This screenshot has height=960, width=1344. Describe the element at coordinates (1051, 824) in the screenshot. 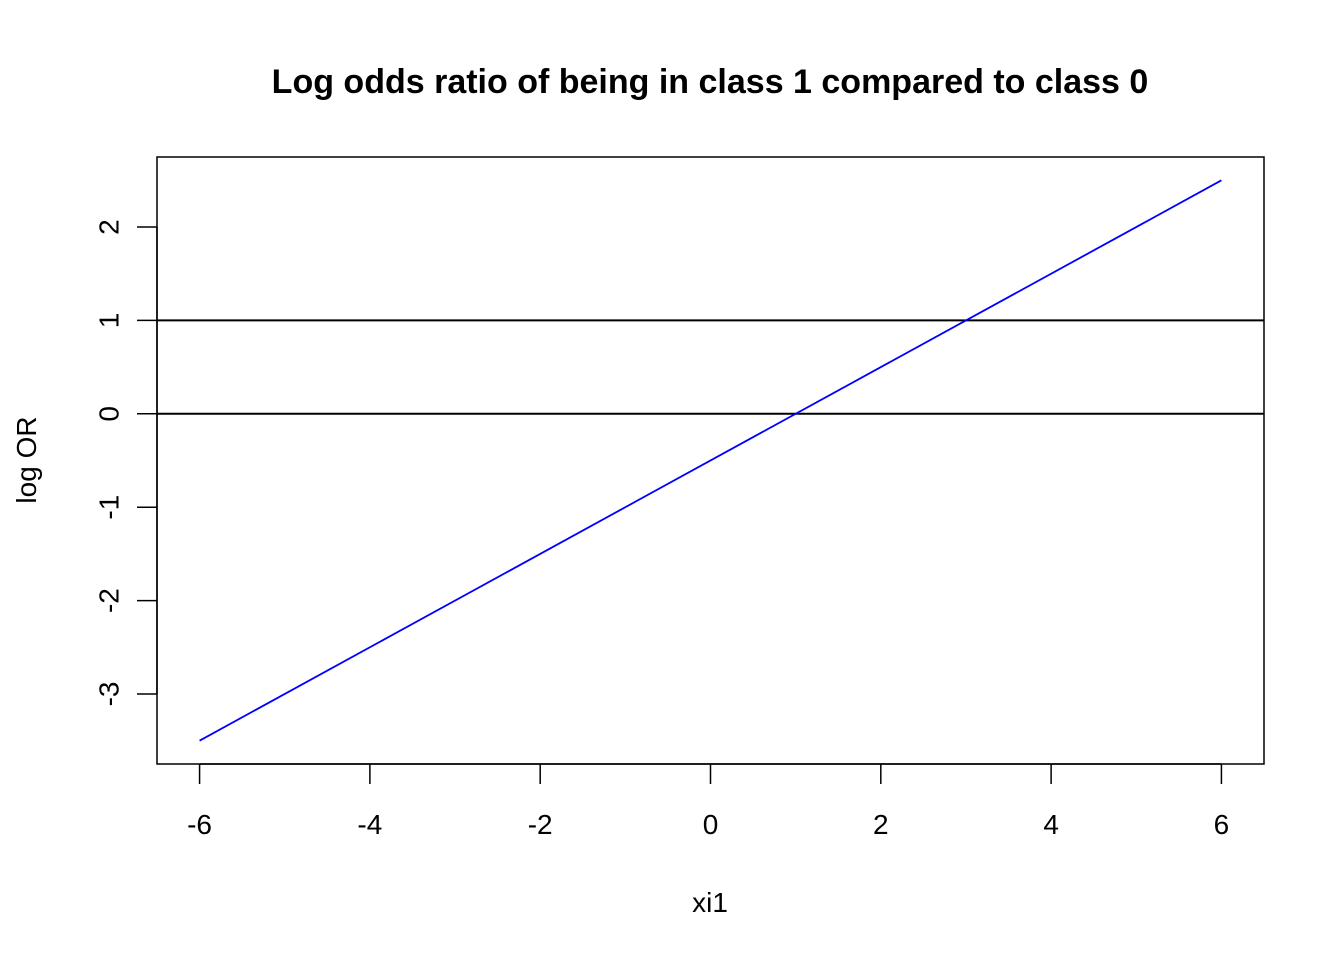

I see `x-tick-label: 4` at that location.